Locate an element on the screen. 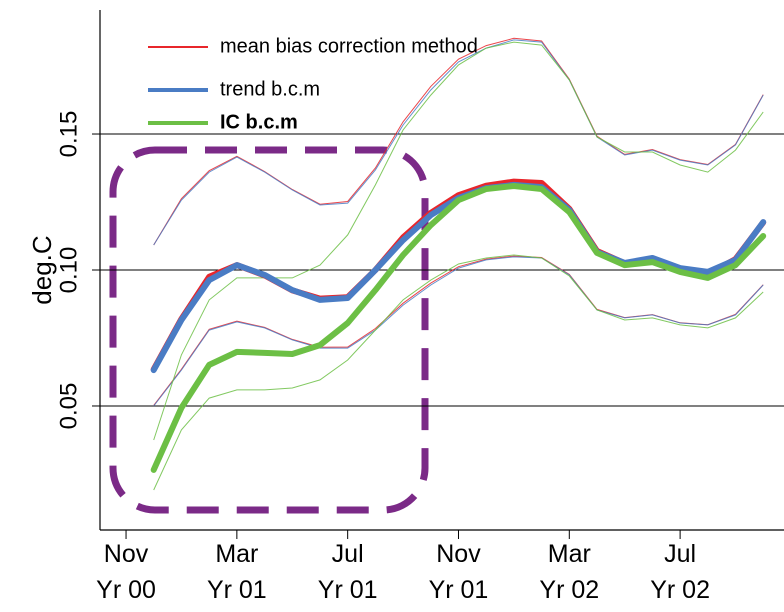  y-tick-label: 0.15 is located at coordinates (68, 134).